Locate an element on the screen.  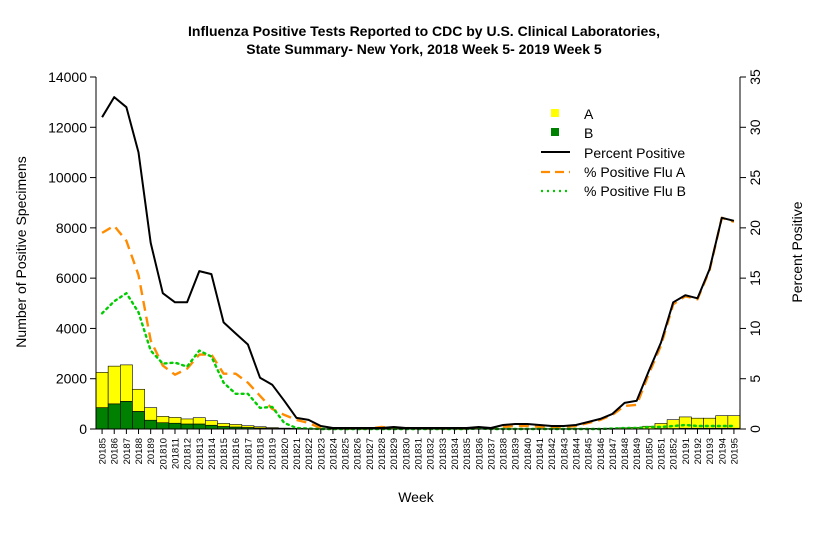
xtick-label: 201848 is located at coordinates (625, 454).